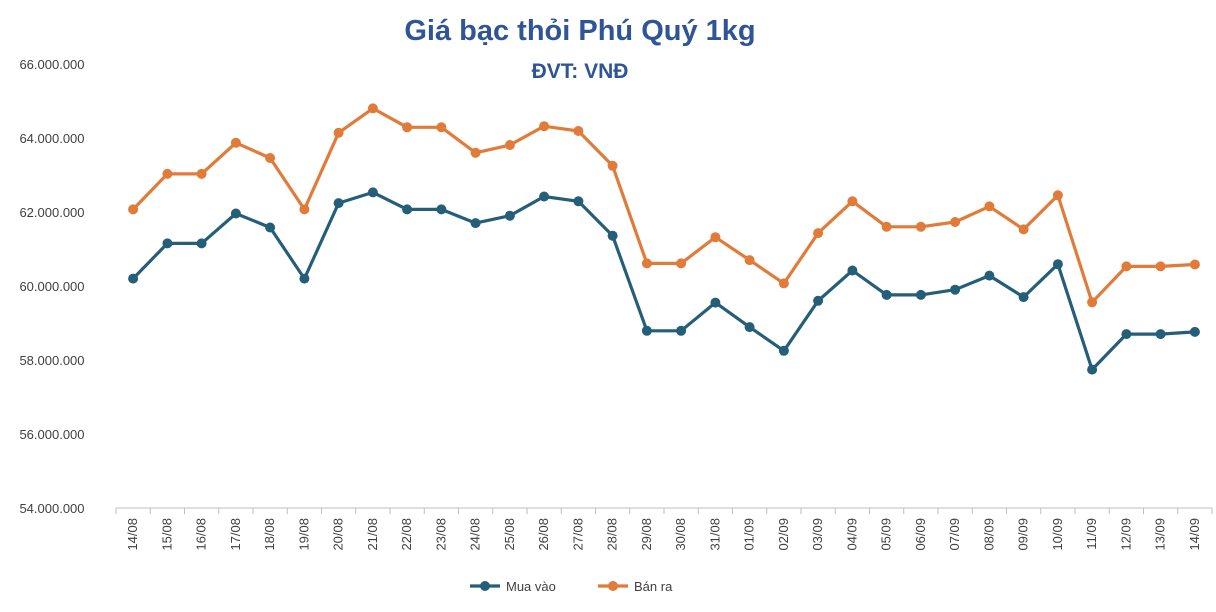  What do you see at coordinates (749, 534) in the screenshot?
I see `x-tick-label: 01/09` at bounding box center [749, 534].